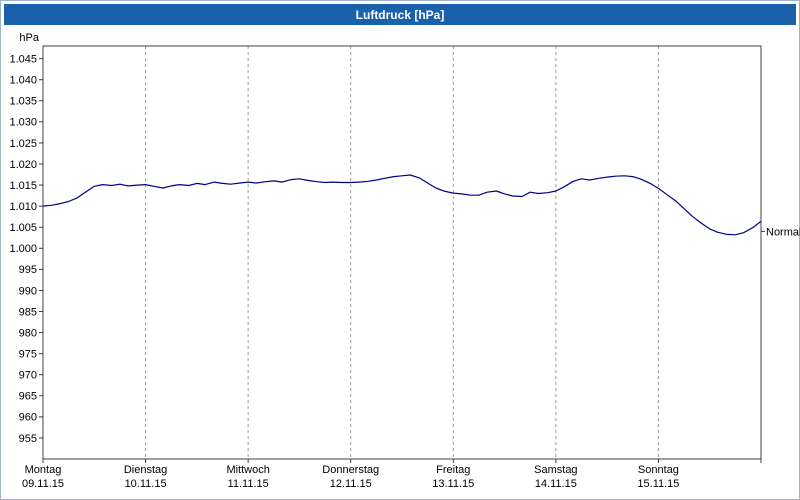  I want to click on x-day-label: Dienstag, so click(145, 470).